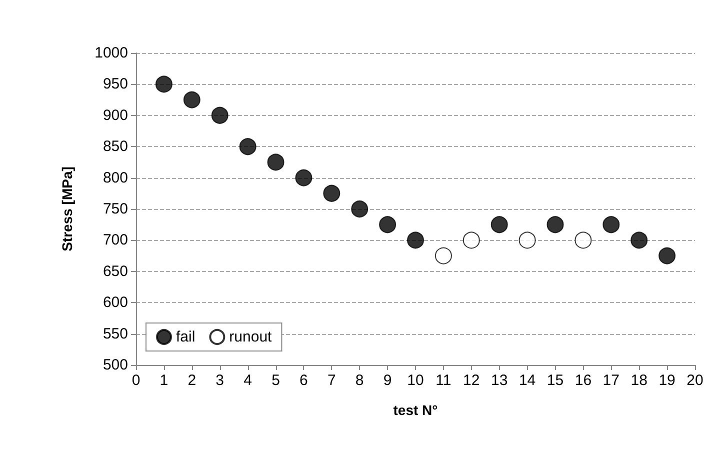  I want to click on x-tick-label: 10, so click(415, 380).